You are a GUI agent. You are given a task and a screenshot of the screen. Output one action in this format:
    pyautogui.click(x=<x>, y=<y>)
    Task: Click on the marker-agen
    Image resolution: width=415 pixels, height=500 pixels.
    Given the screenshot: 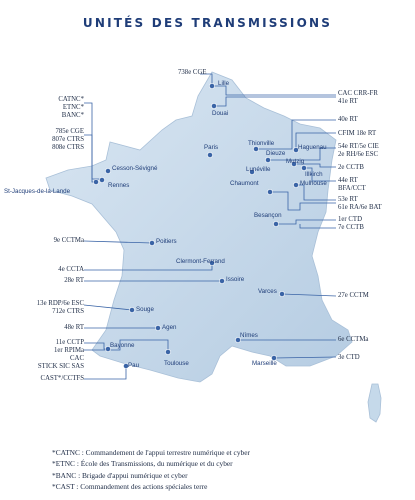 What is the action you would take?
    pyautogui.click(x=158, y=328)
    